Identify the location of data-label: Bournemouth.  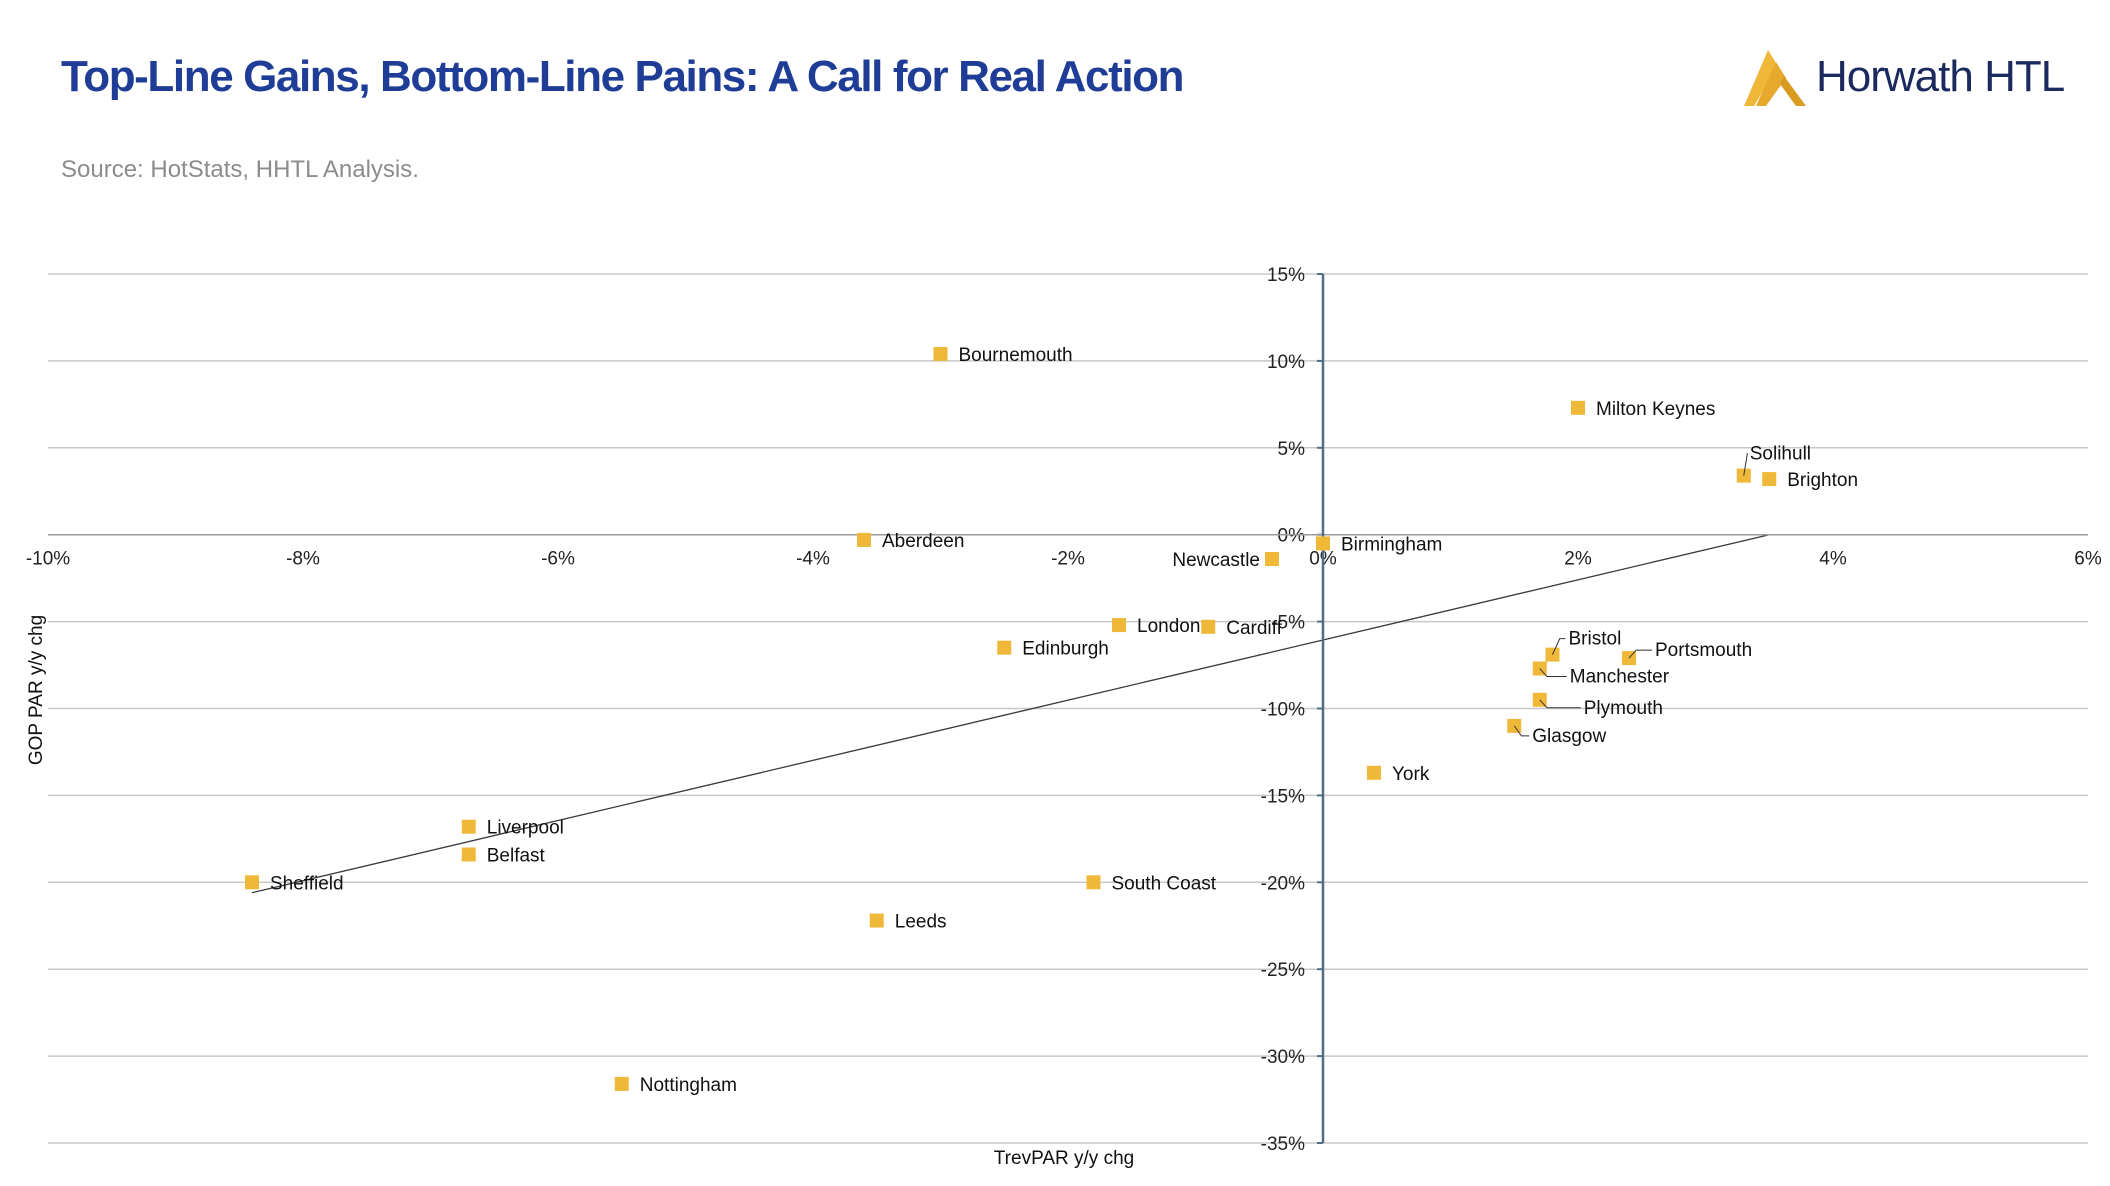
(1016, 355).